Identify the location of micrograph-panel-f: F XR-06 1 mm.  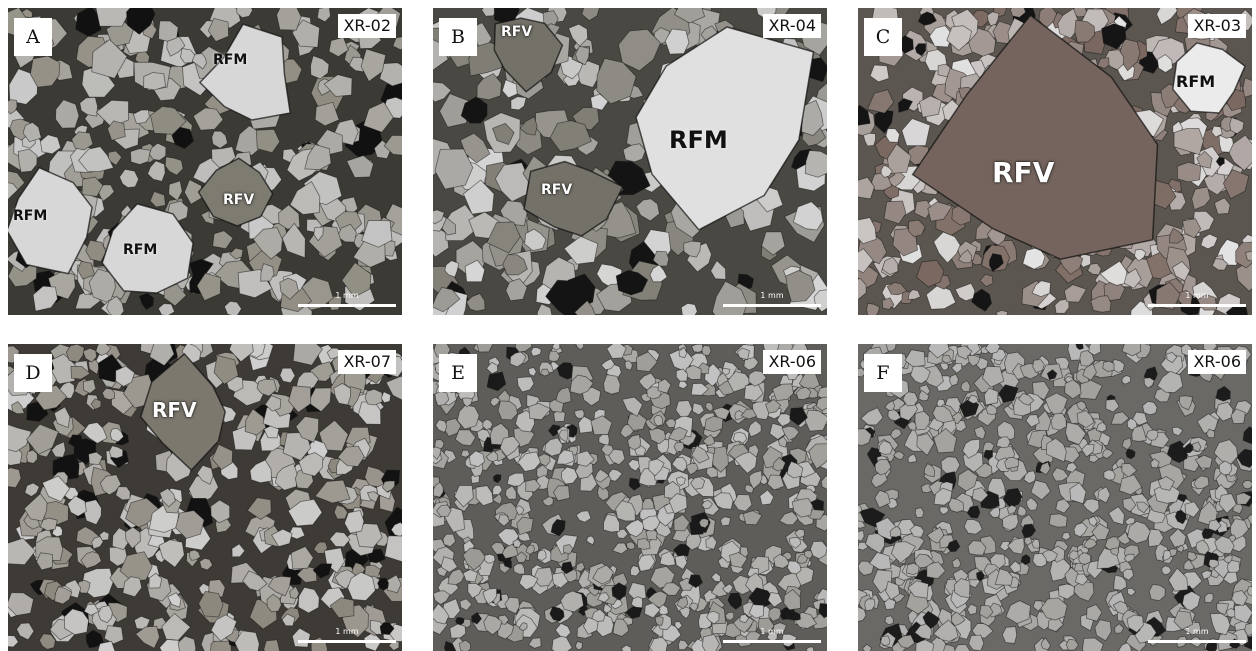
(1055, 497).